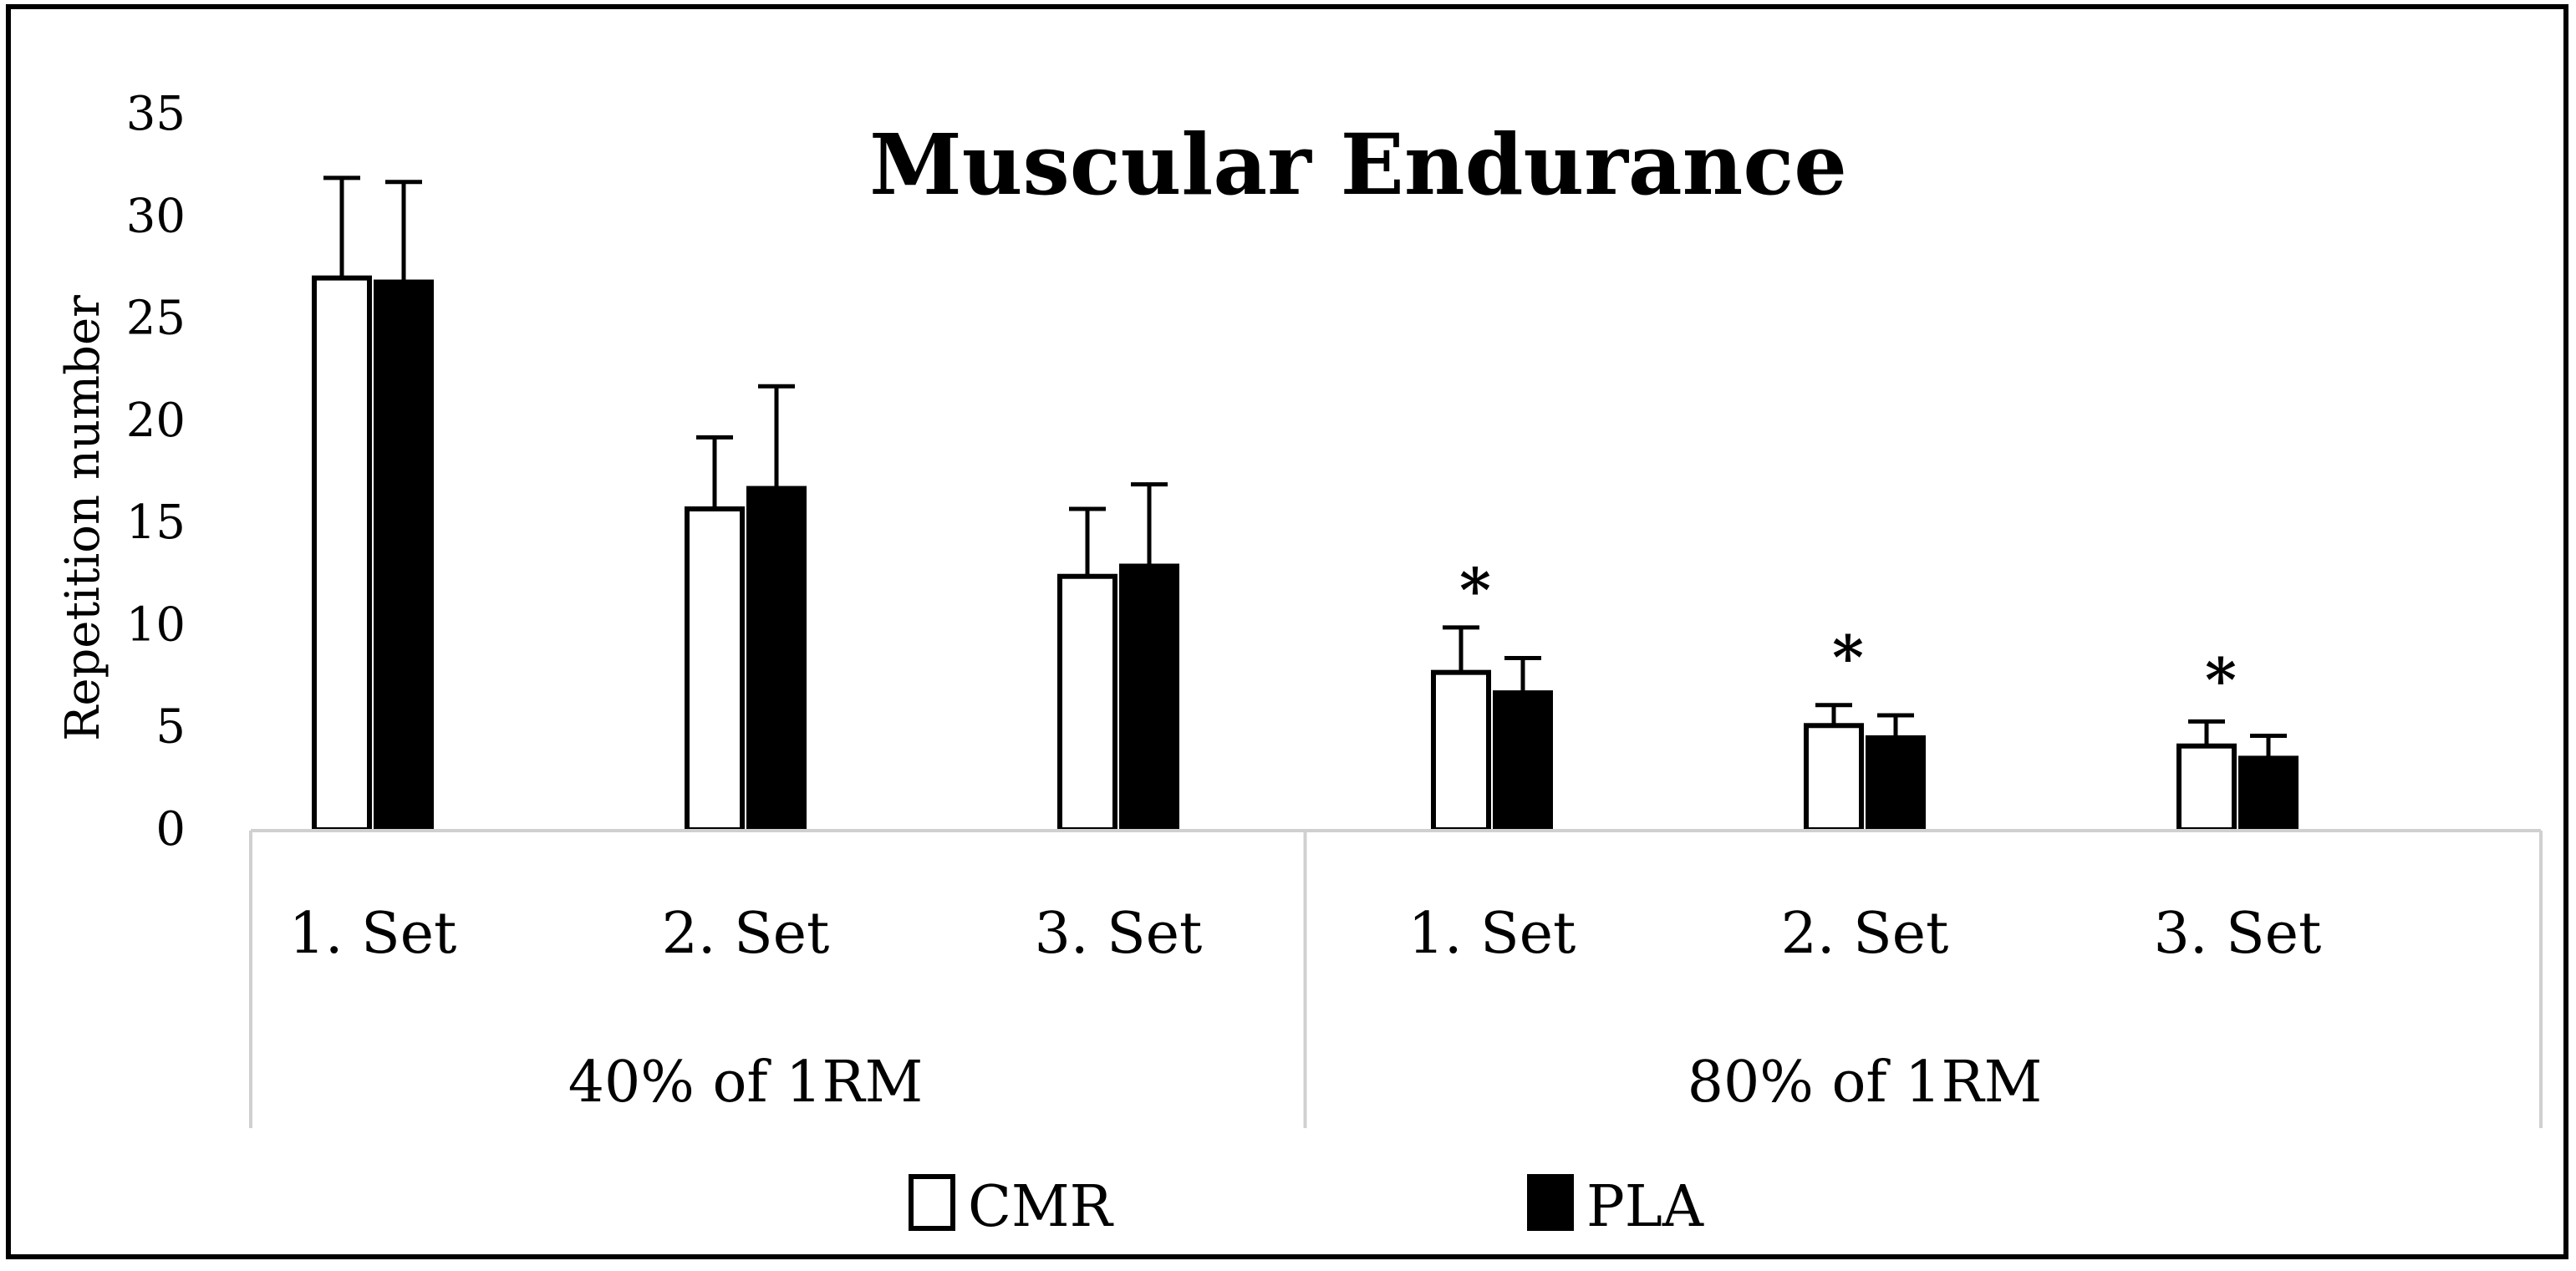  Describe the element at coordinates (156, 523) in the screenshot. I see `y-tick-label: 15` at that location.